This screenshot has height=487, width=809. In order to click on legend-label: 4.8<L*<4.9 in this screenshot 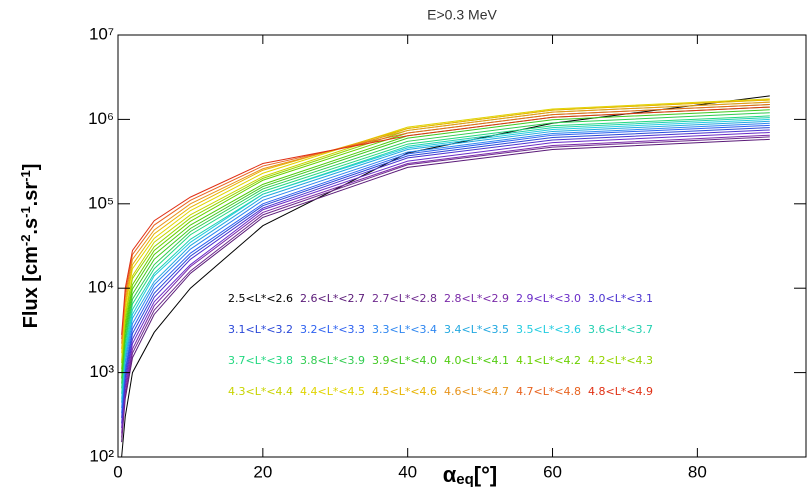, I will do `click(620, 391)`.